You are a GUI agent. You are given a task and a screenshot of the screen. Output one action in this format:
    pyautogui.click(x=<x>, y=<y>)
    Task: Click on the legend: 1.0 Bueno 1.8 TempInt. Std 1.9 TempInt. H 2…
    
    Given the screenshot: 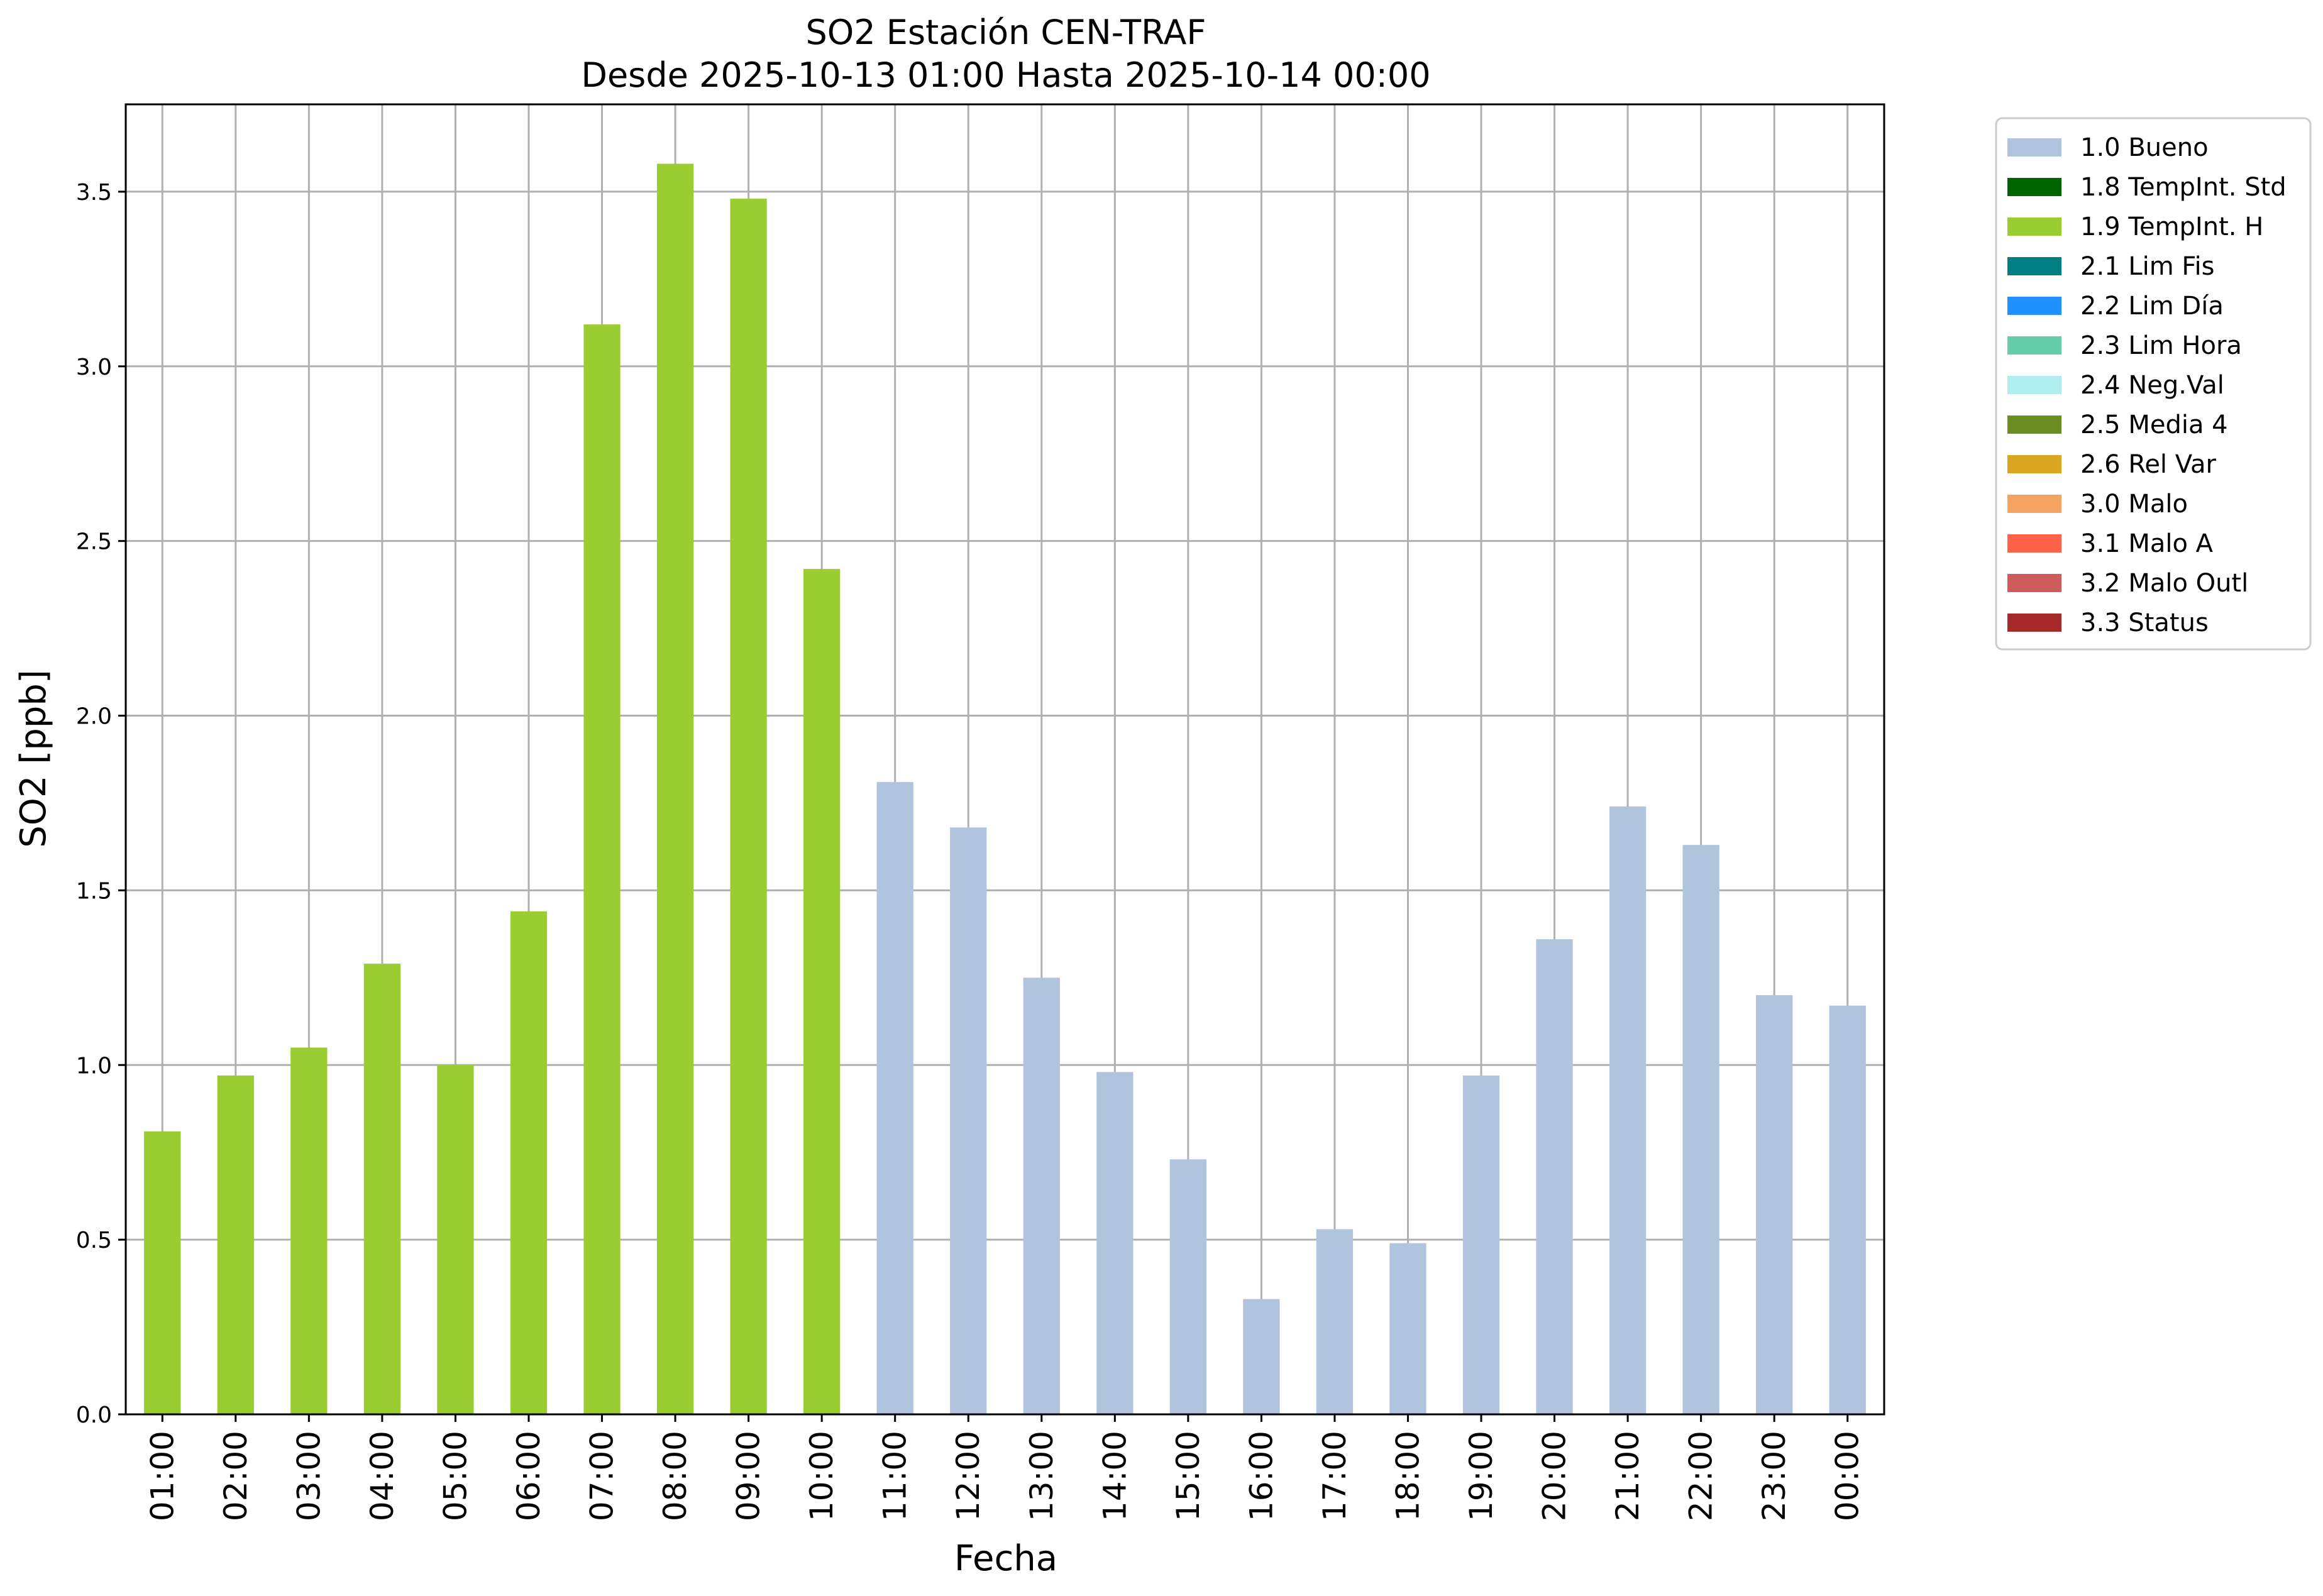 What is the action you would take?
    pyautogui.click(x=2153, y=384)
    